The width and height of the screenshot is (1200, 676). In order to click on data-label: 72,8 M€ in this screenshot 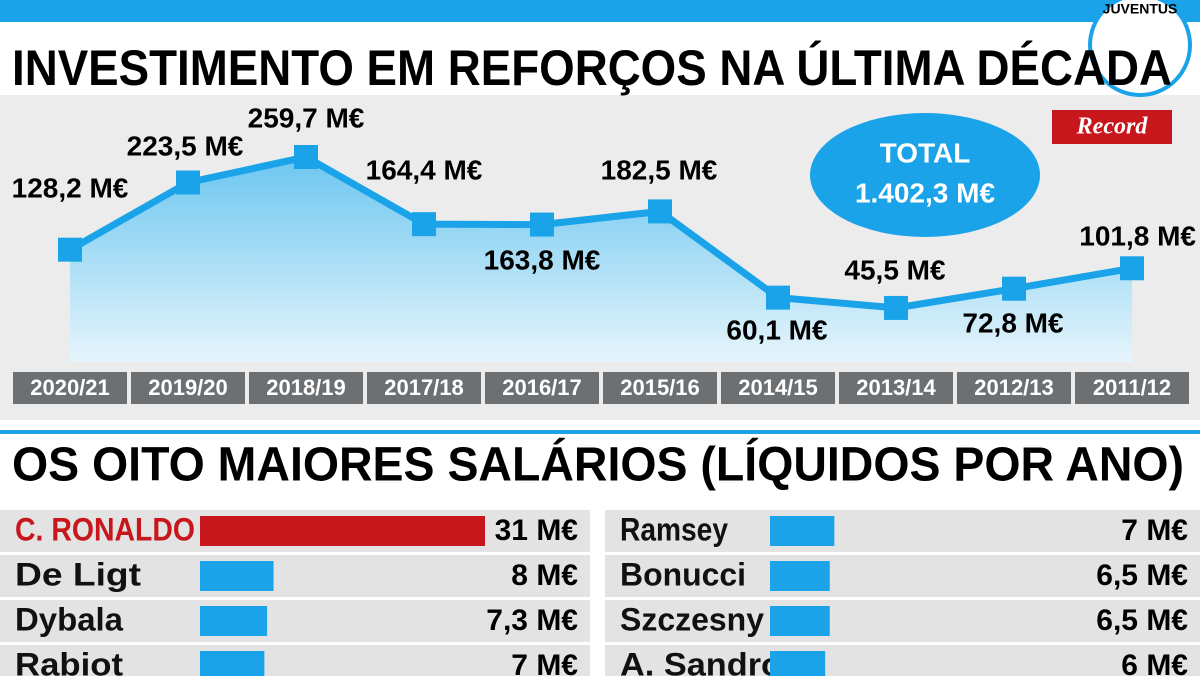, I will do `click(1013, 322)`.